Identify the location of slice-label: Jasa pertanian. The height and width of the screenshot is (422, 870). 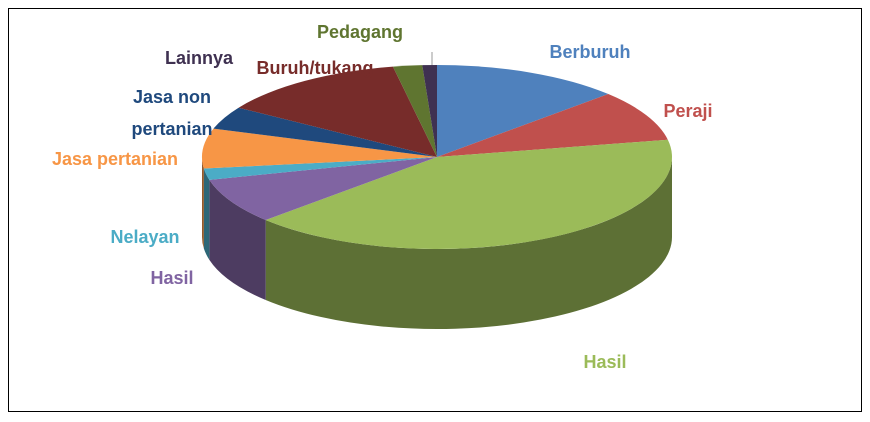
(115, 159).